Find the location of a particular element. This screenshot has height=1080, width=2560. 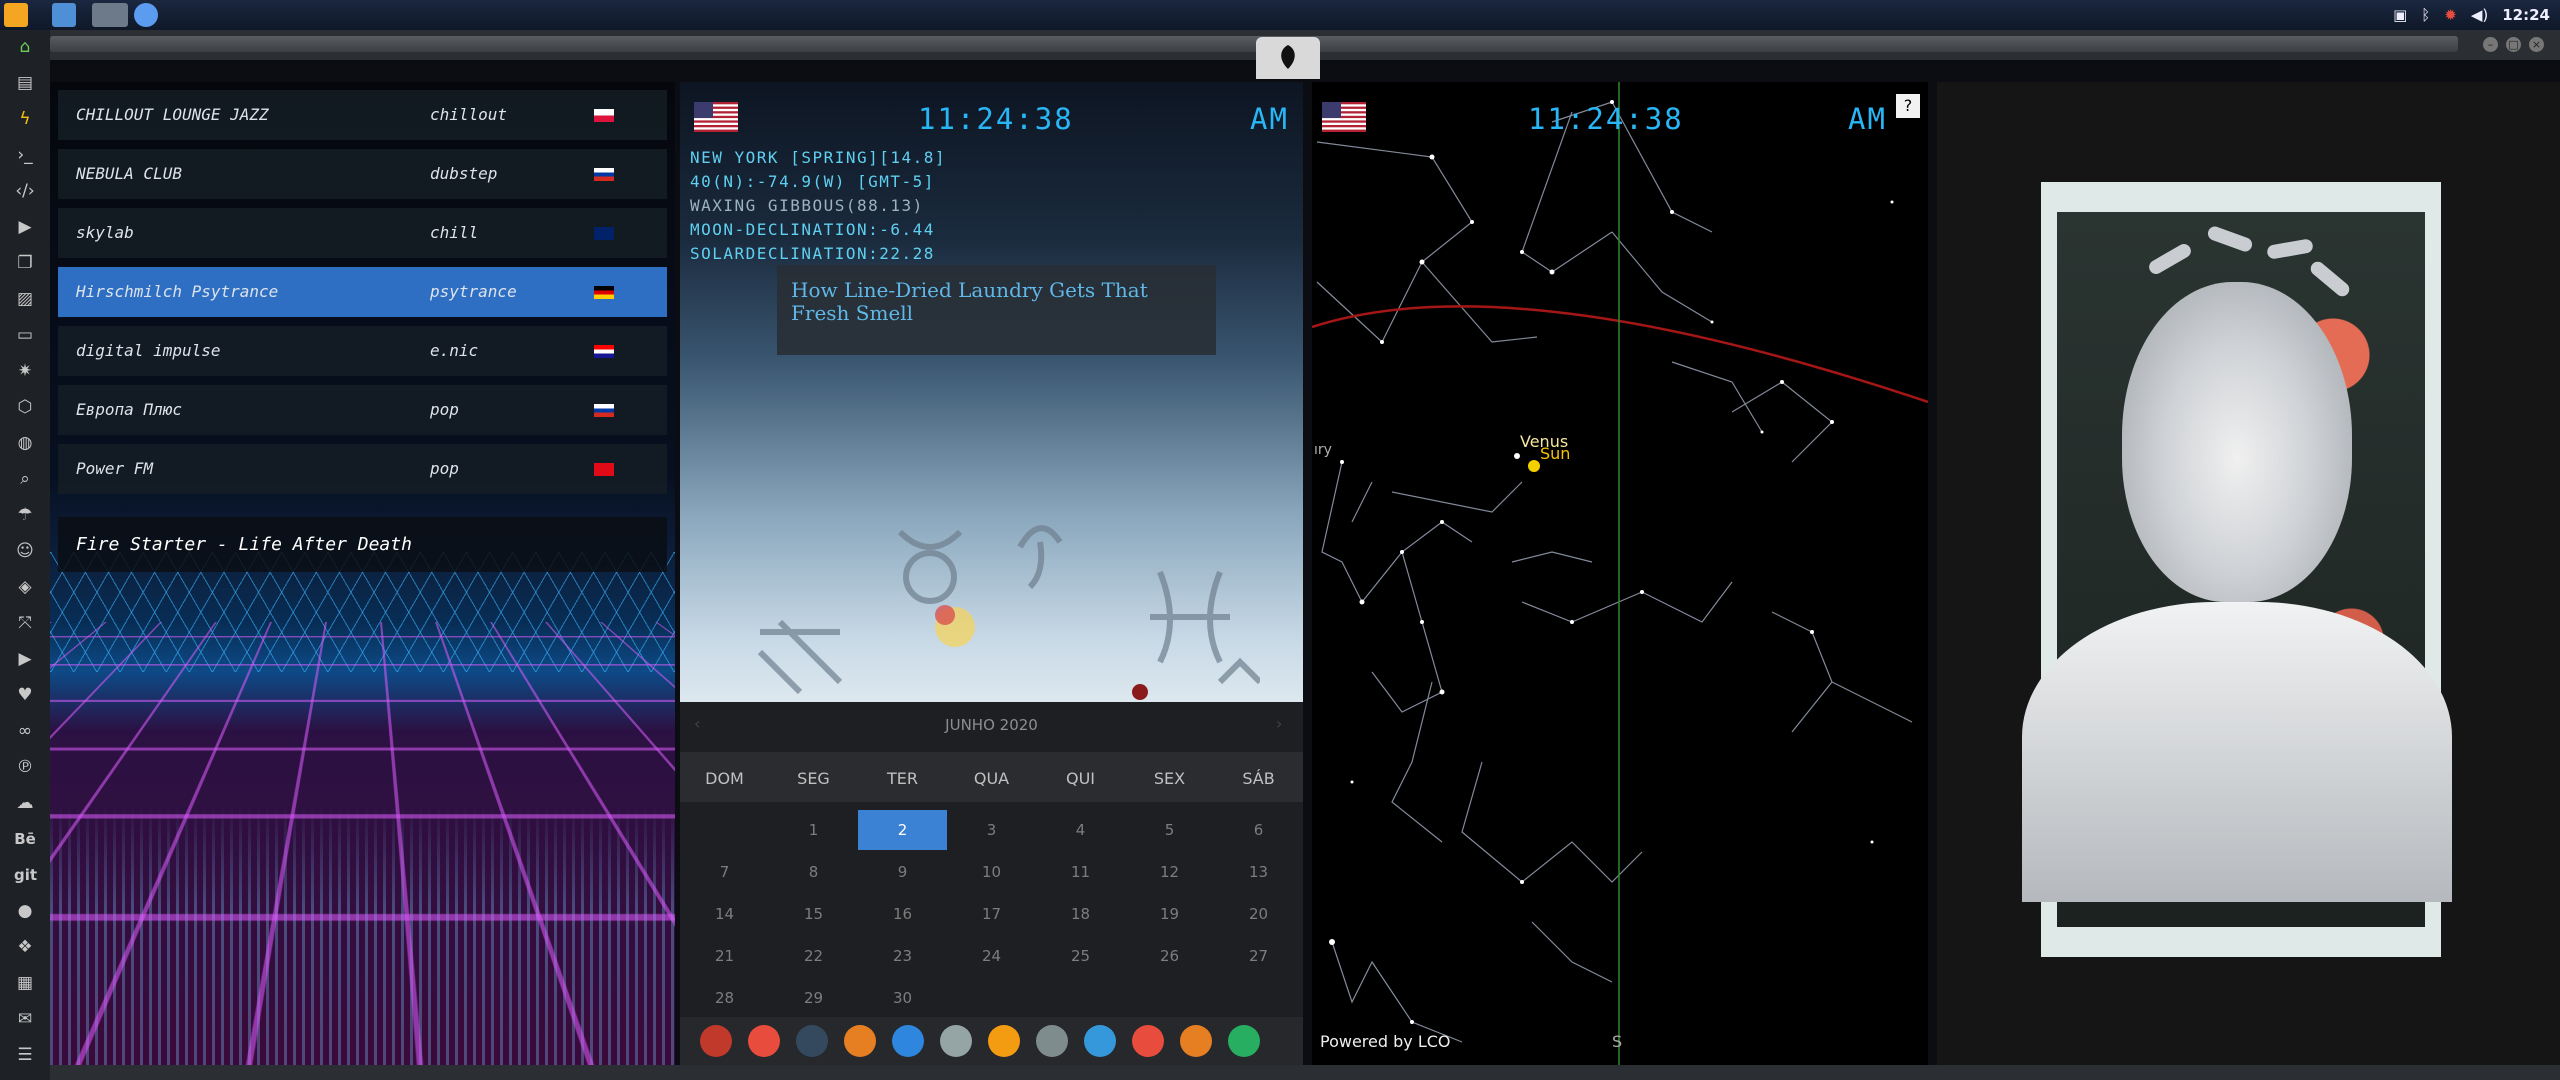

calendar-day: 16 is located at coordinates (902, 914).